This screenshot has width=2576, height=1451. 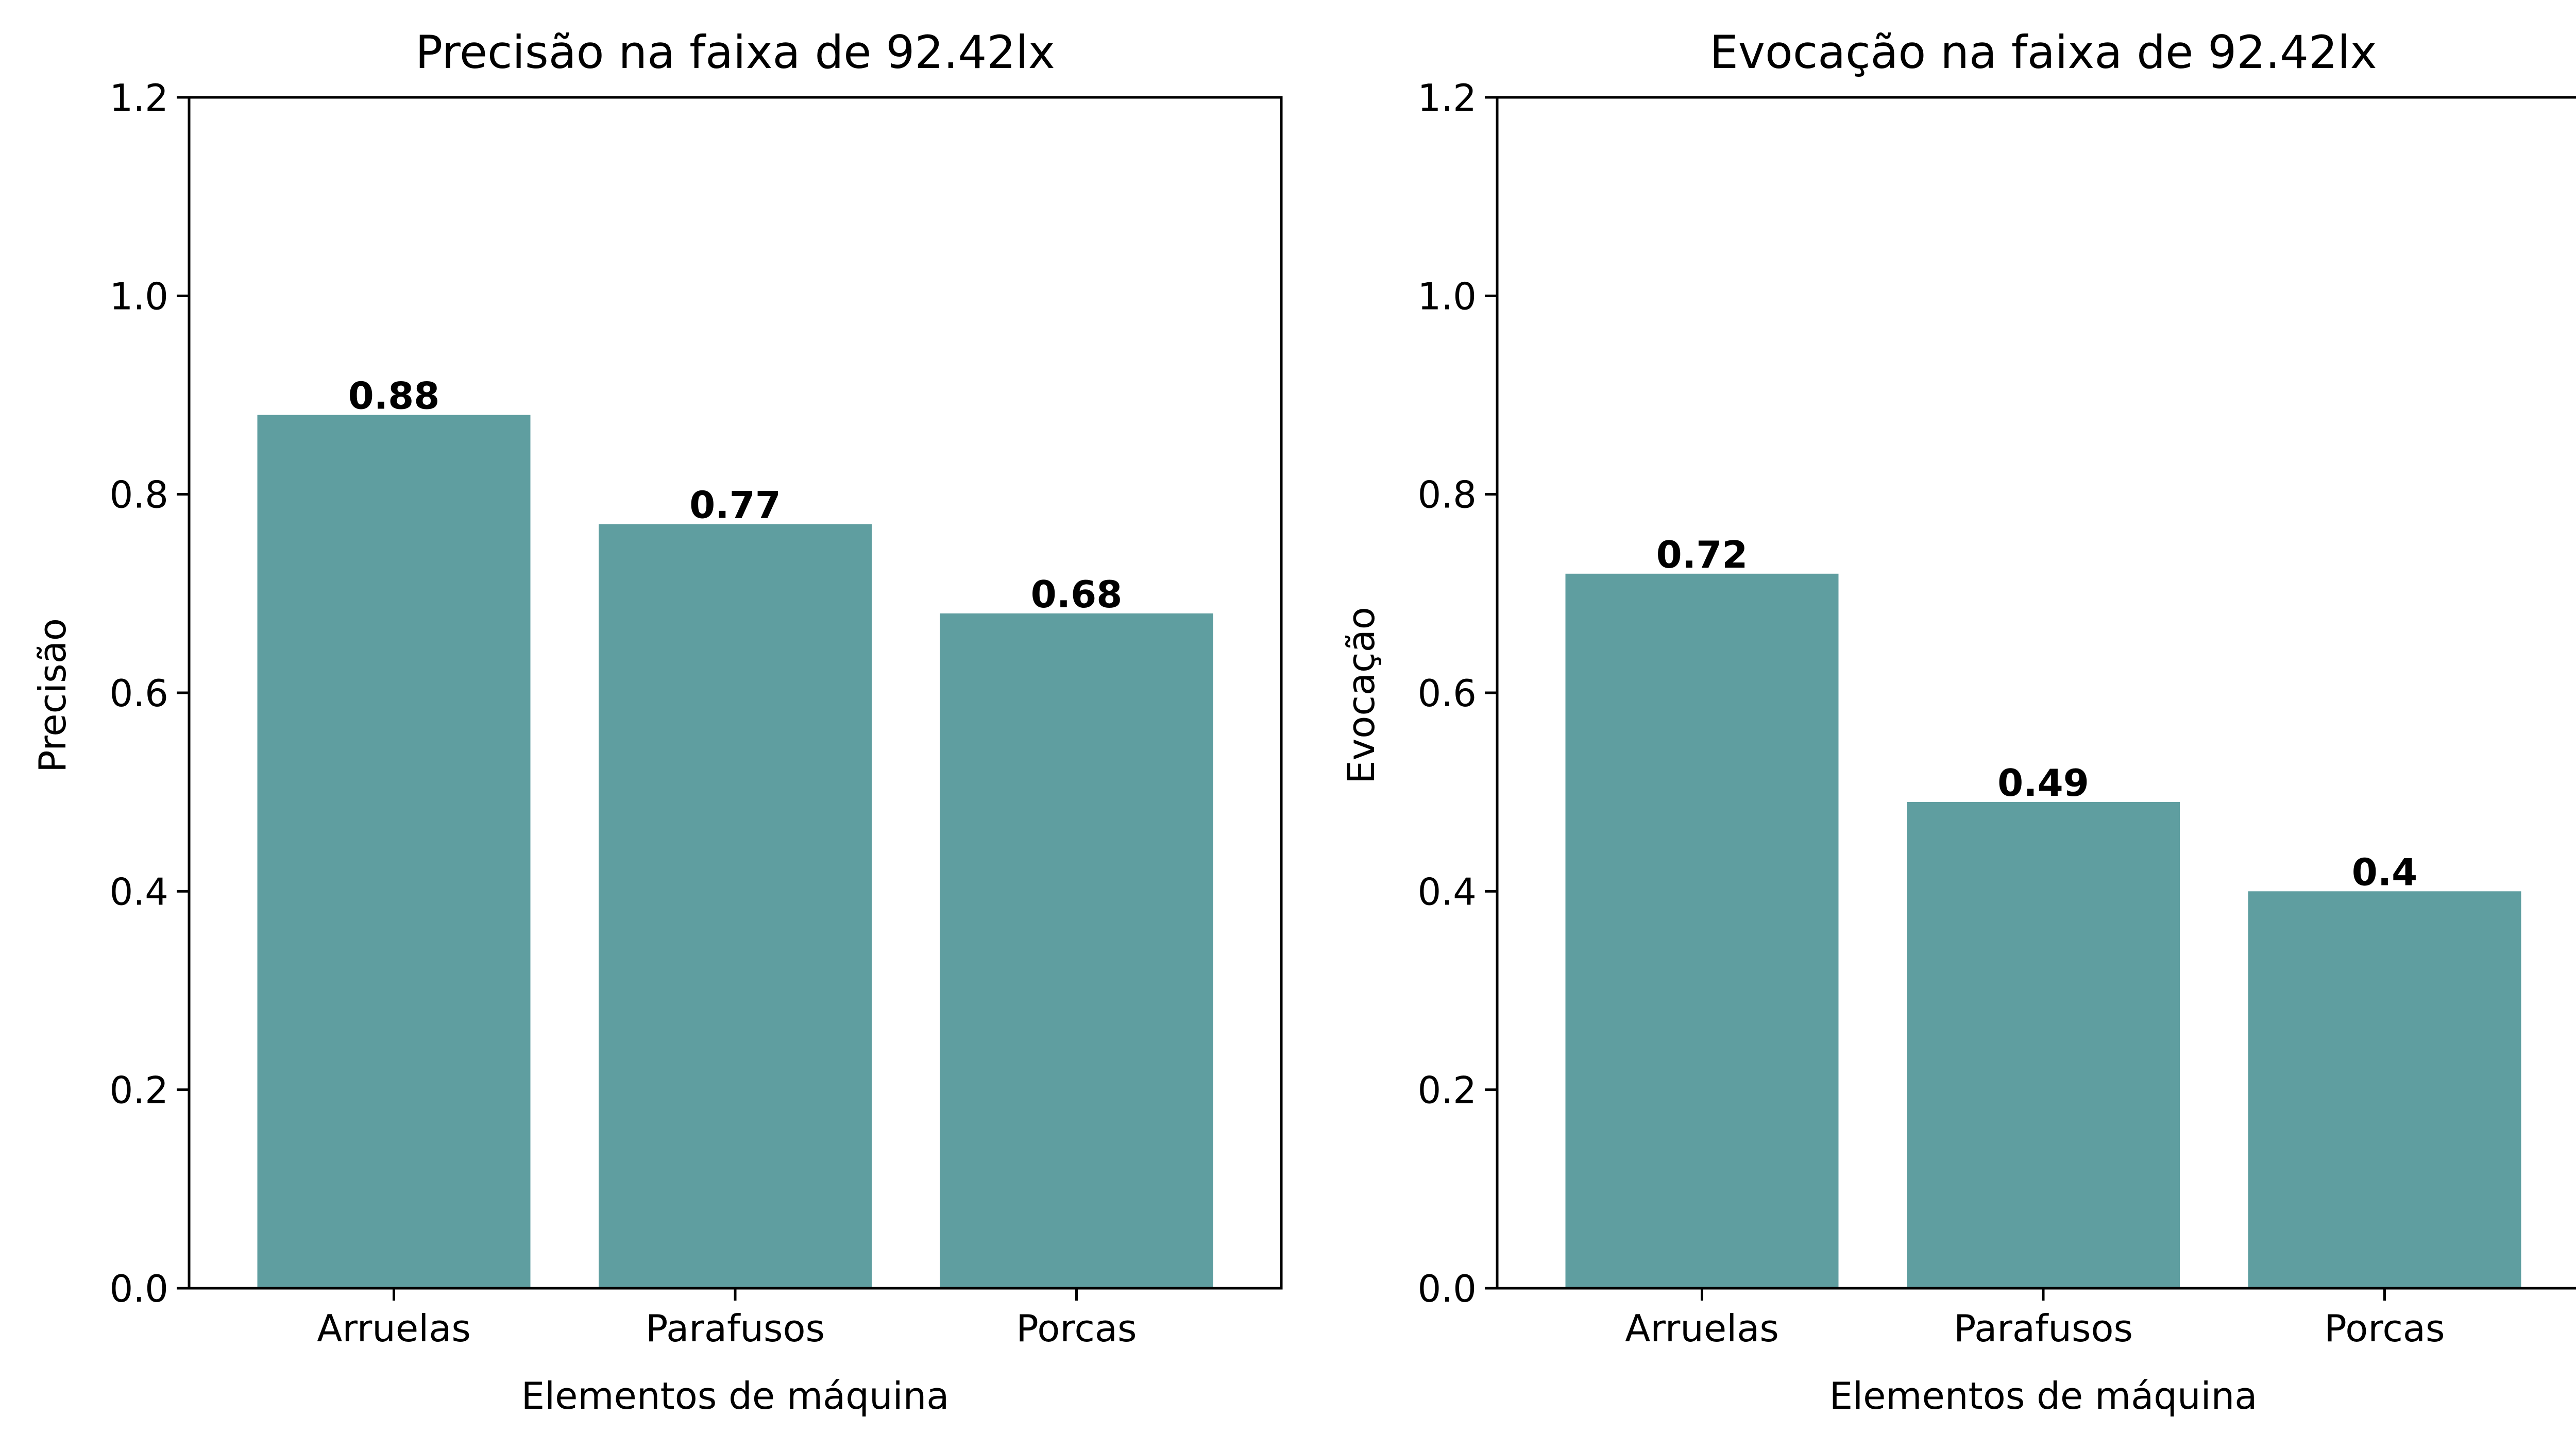 What do you see at coordinates (394, 396) in the screenshot?
I see `bar-value-label: 0.88` at bounding box center [394, 396].